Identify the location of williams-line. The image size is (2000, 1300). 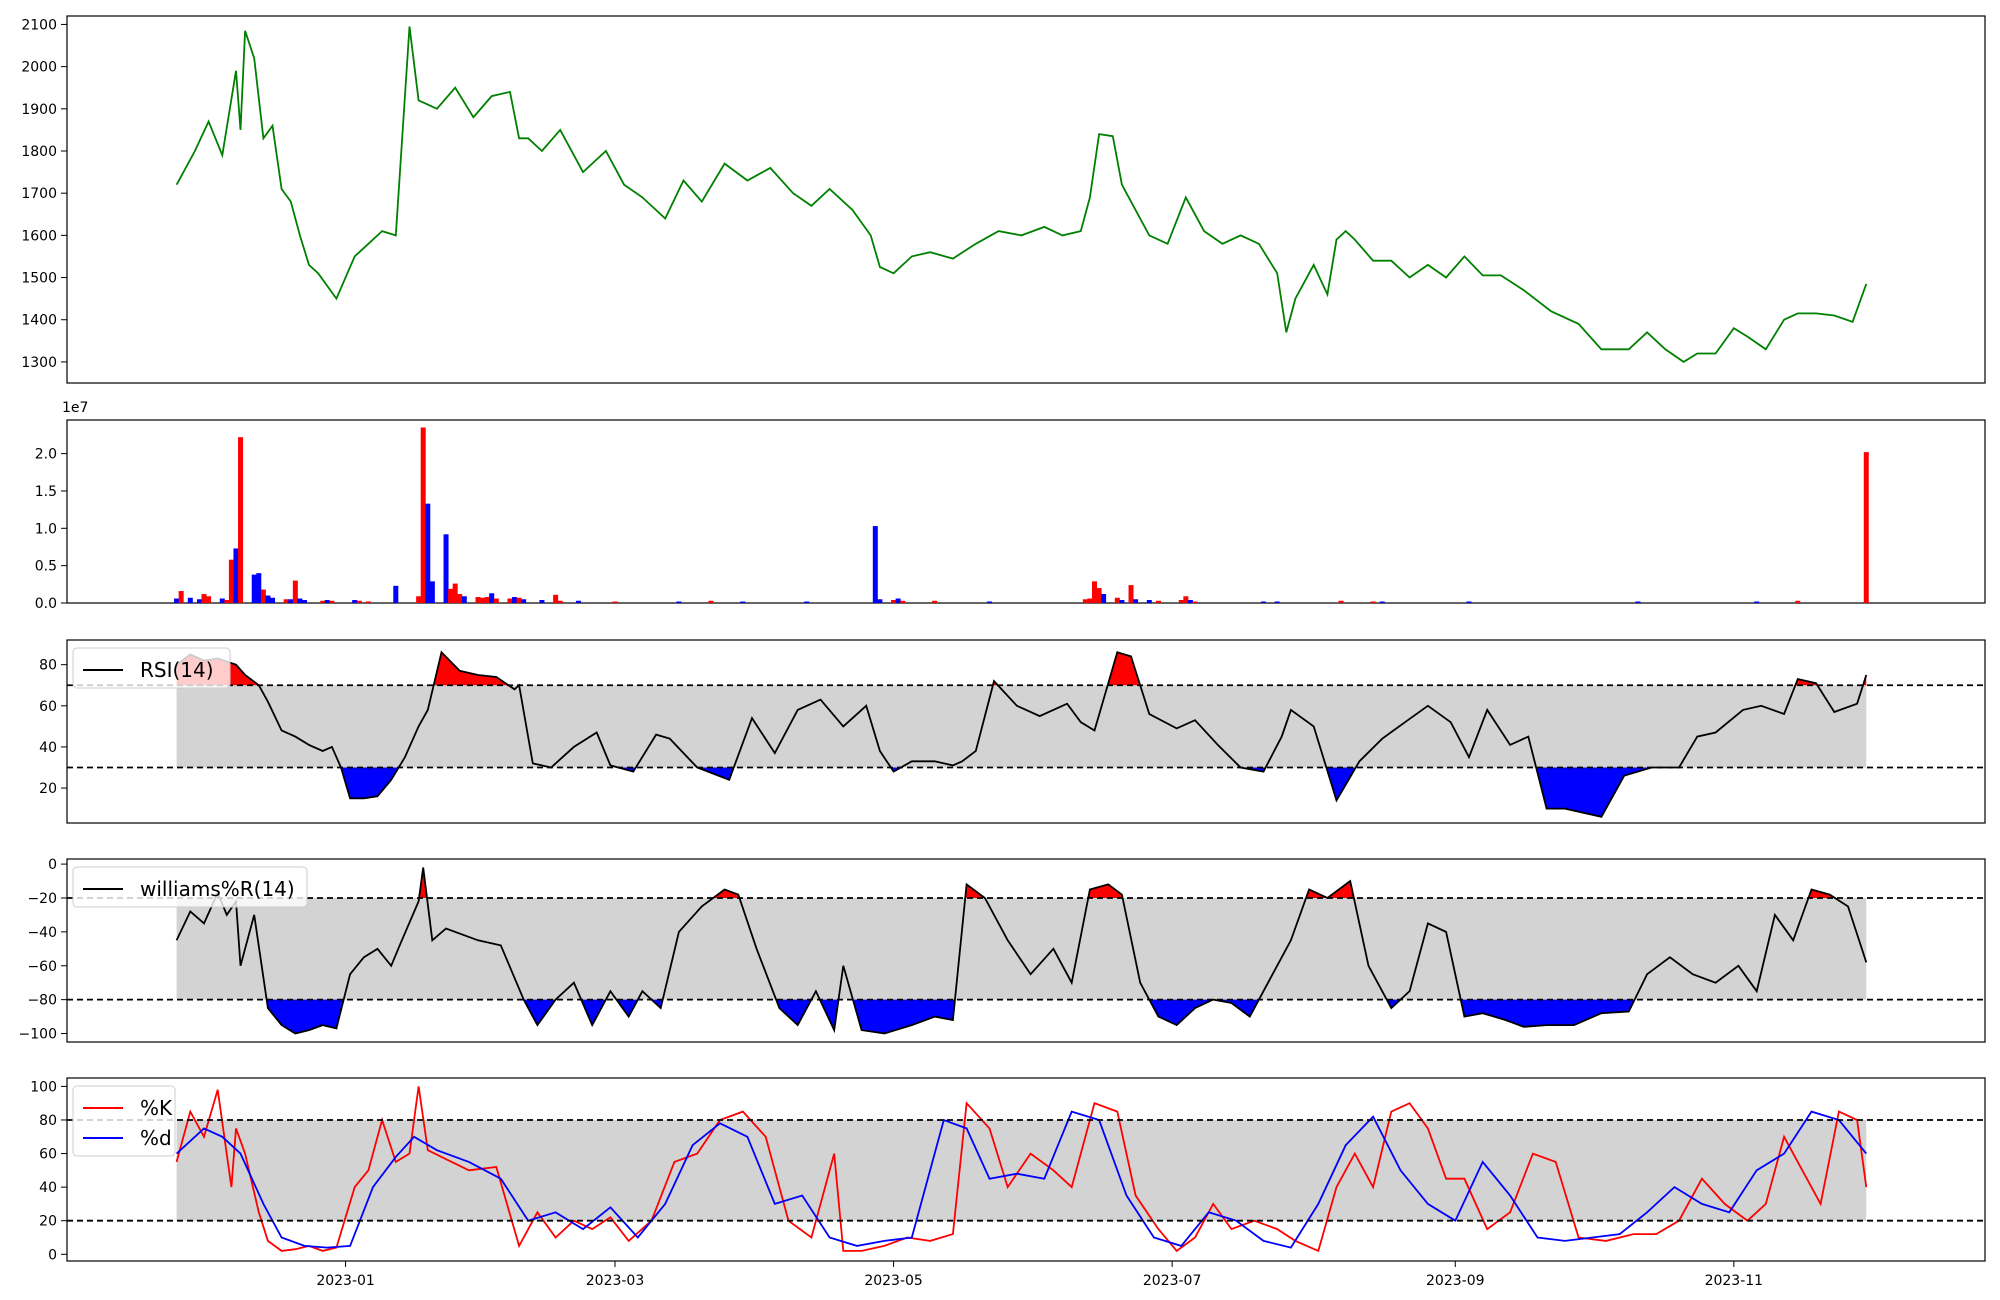
(1021, 951).